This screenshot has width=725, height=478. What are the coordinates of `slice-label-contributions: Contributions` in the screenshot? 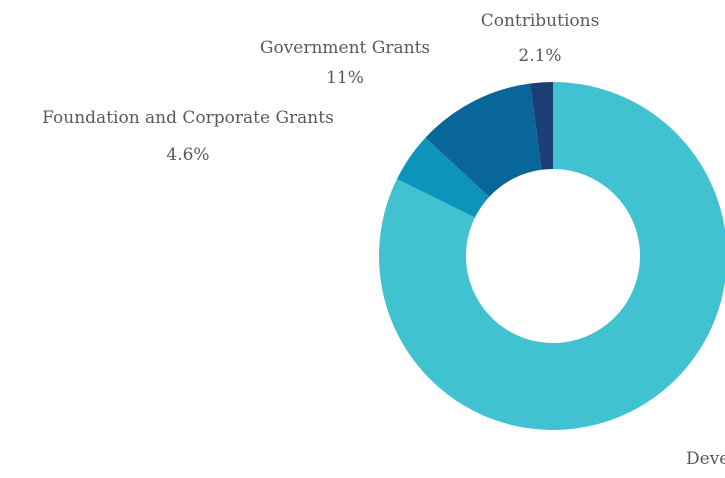 It's located at (540, 21).